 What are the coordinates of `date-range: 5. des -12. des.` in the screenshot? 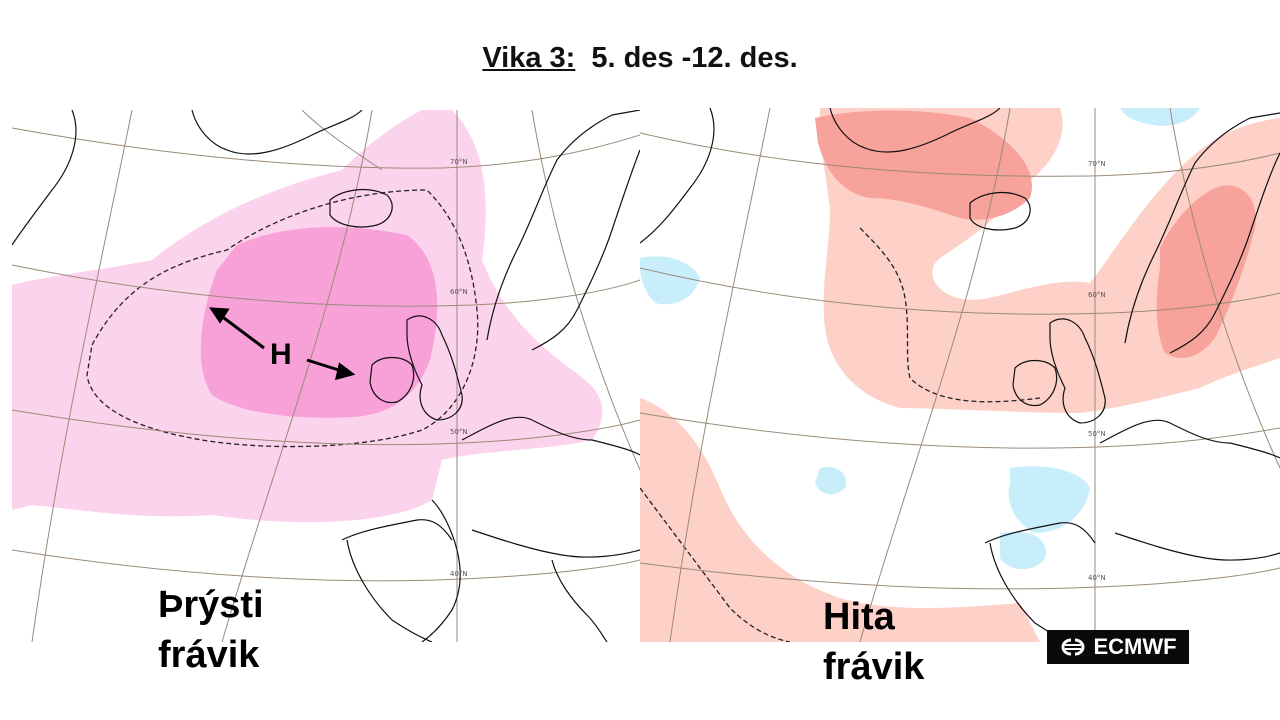 It's located at (694, 58).